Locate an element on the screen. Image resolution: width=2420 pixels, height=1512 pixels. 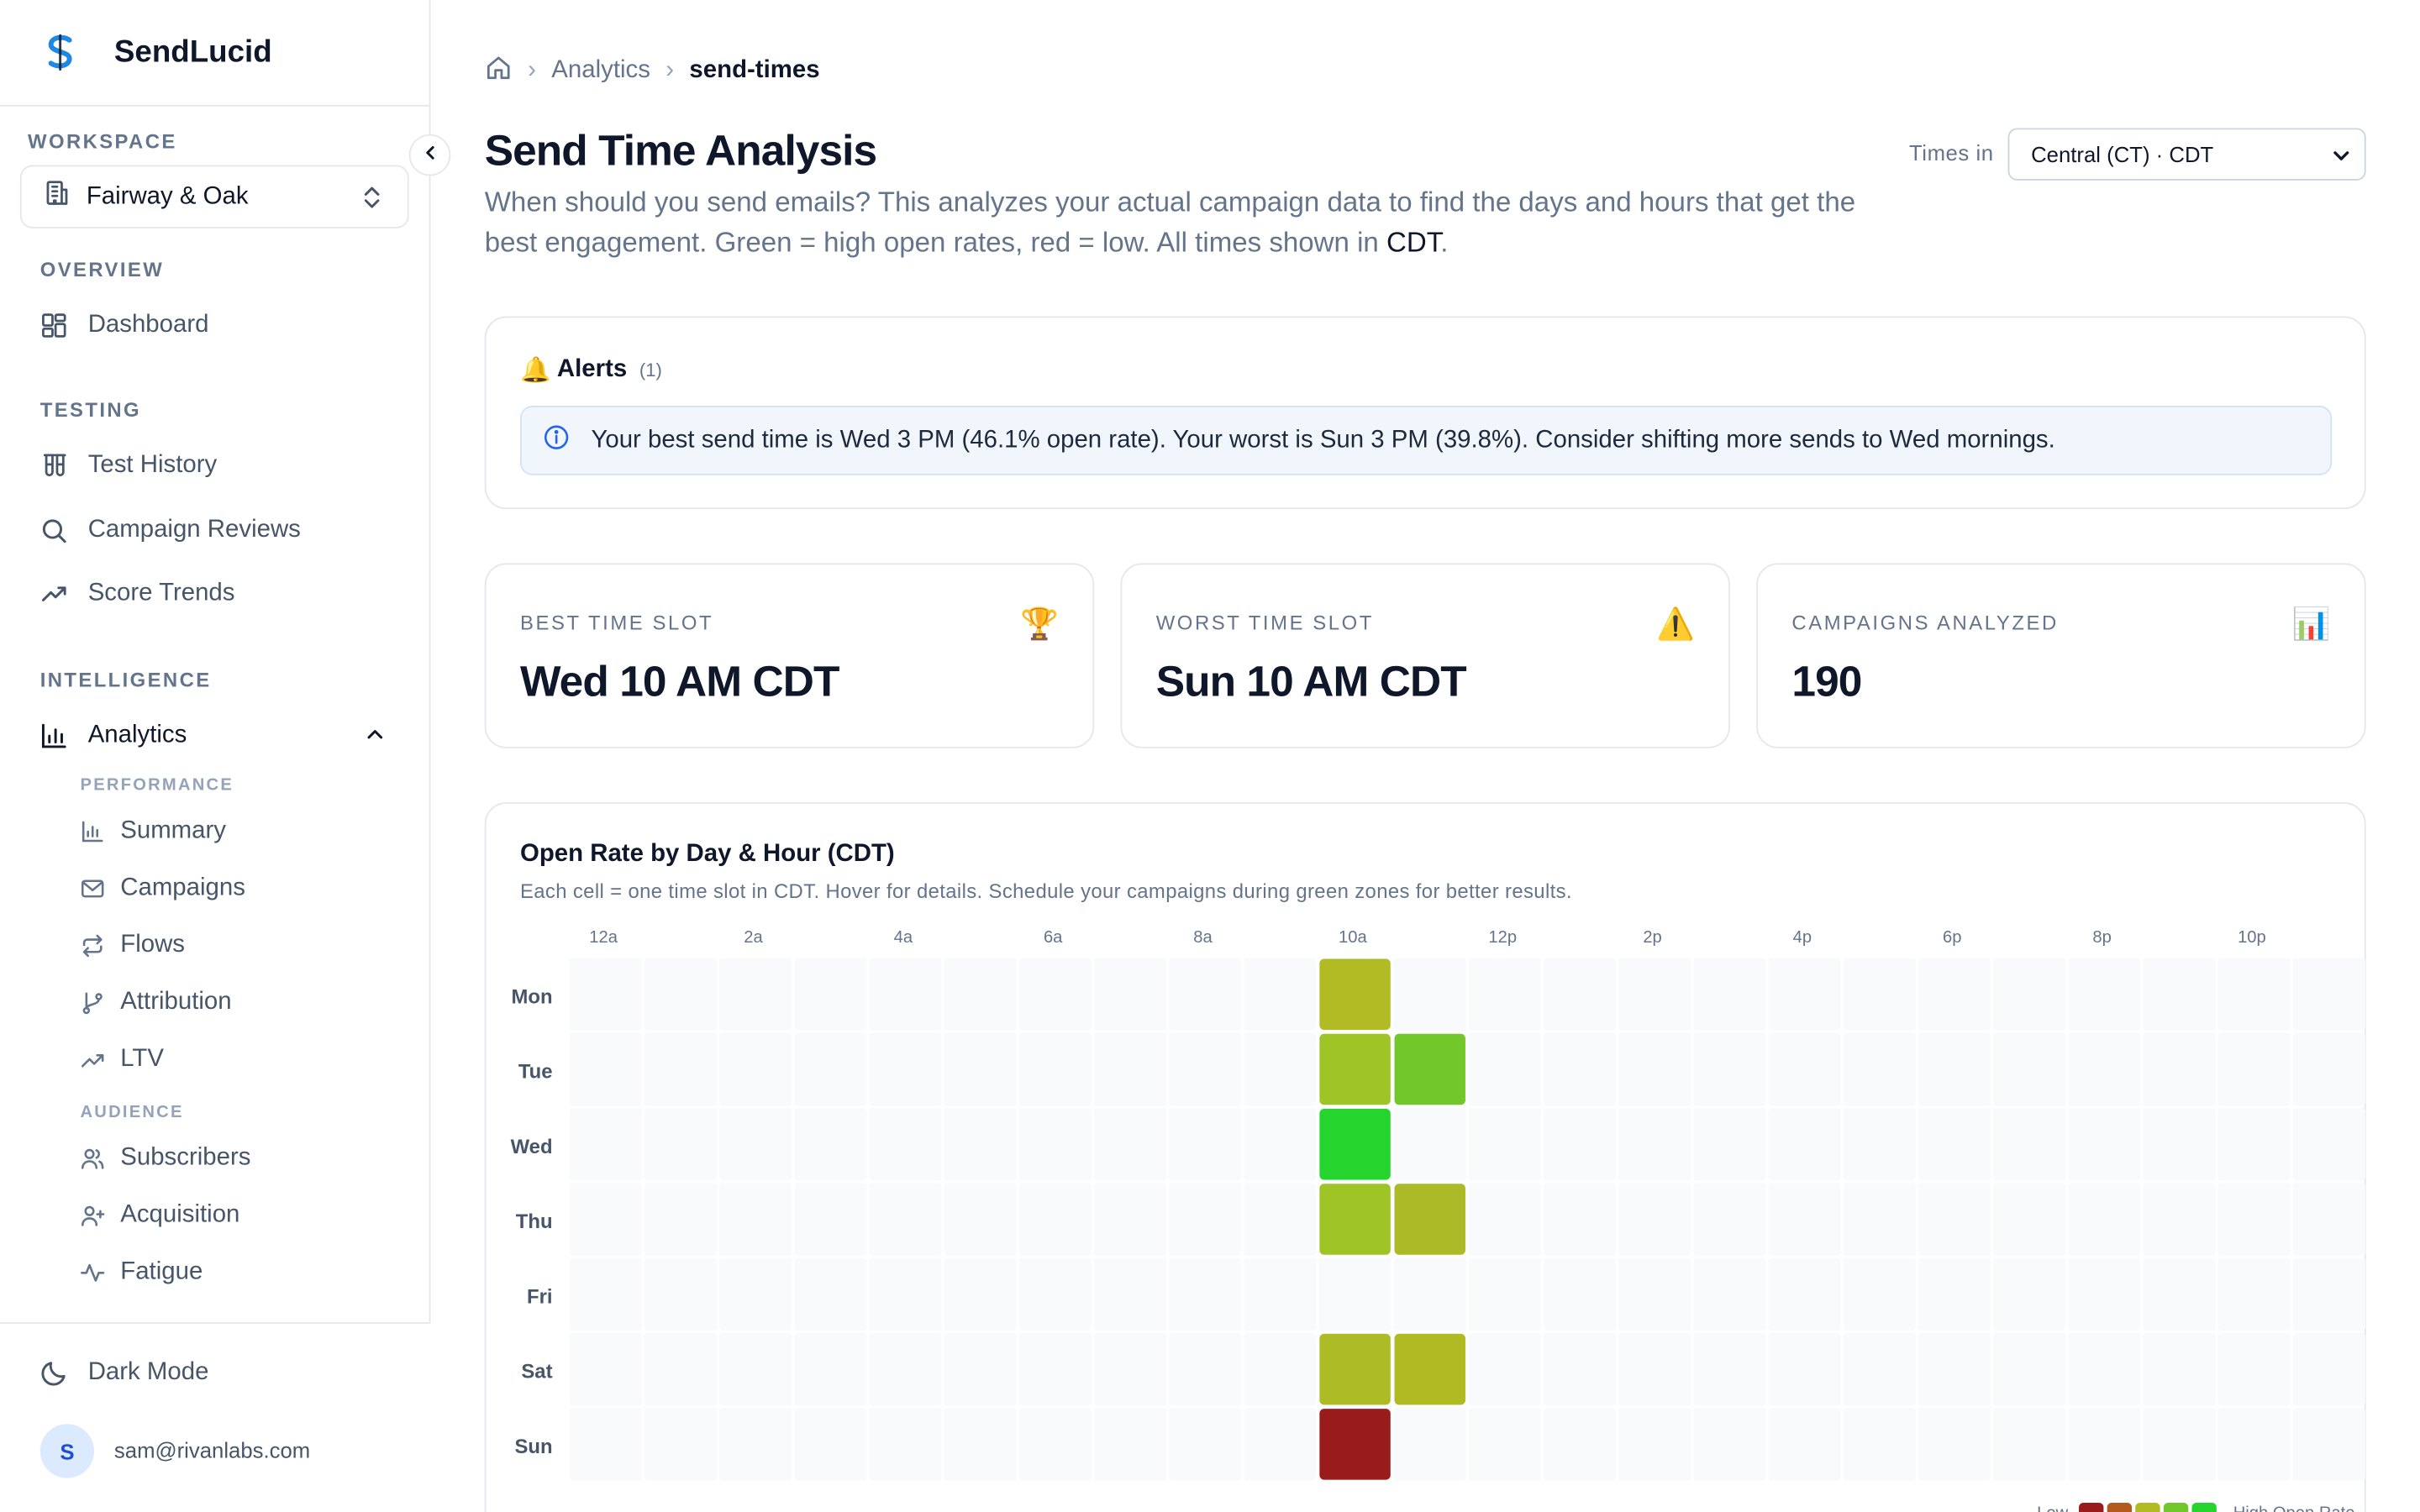
sidebar-item-campaign-reviews: Campaign Reviews is located at coordinates (170, 530).